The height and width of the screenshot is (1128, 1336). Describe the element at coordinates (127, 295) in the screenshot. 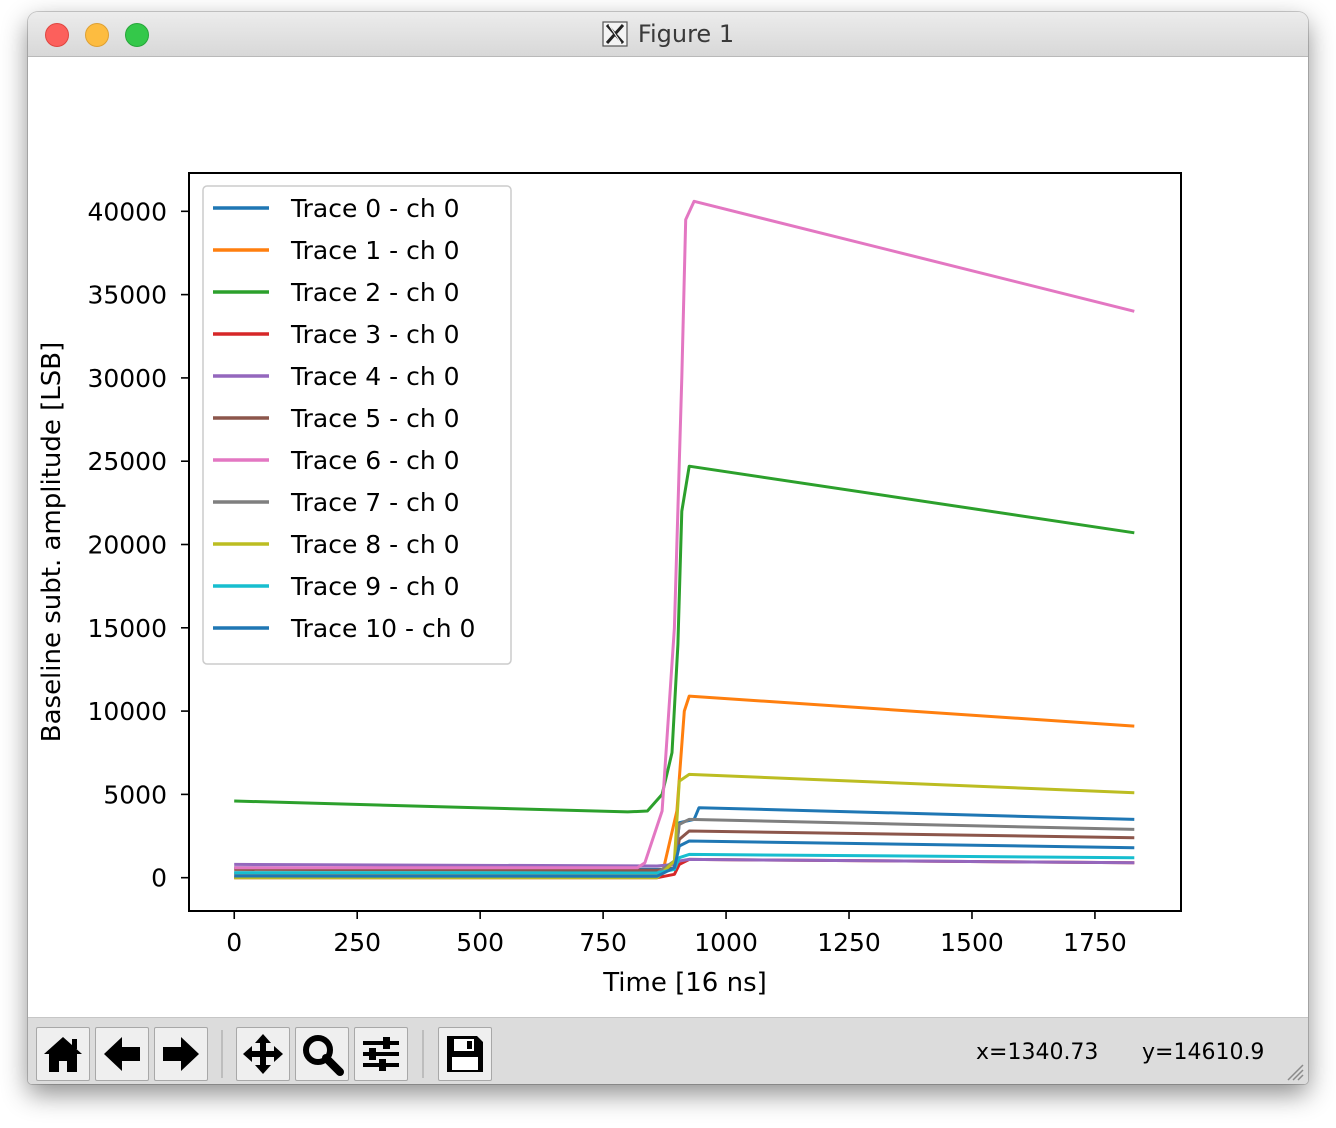

I see `y-tick-label: 35000` at that location.